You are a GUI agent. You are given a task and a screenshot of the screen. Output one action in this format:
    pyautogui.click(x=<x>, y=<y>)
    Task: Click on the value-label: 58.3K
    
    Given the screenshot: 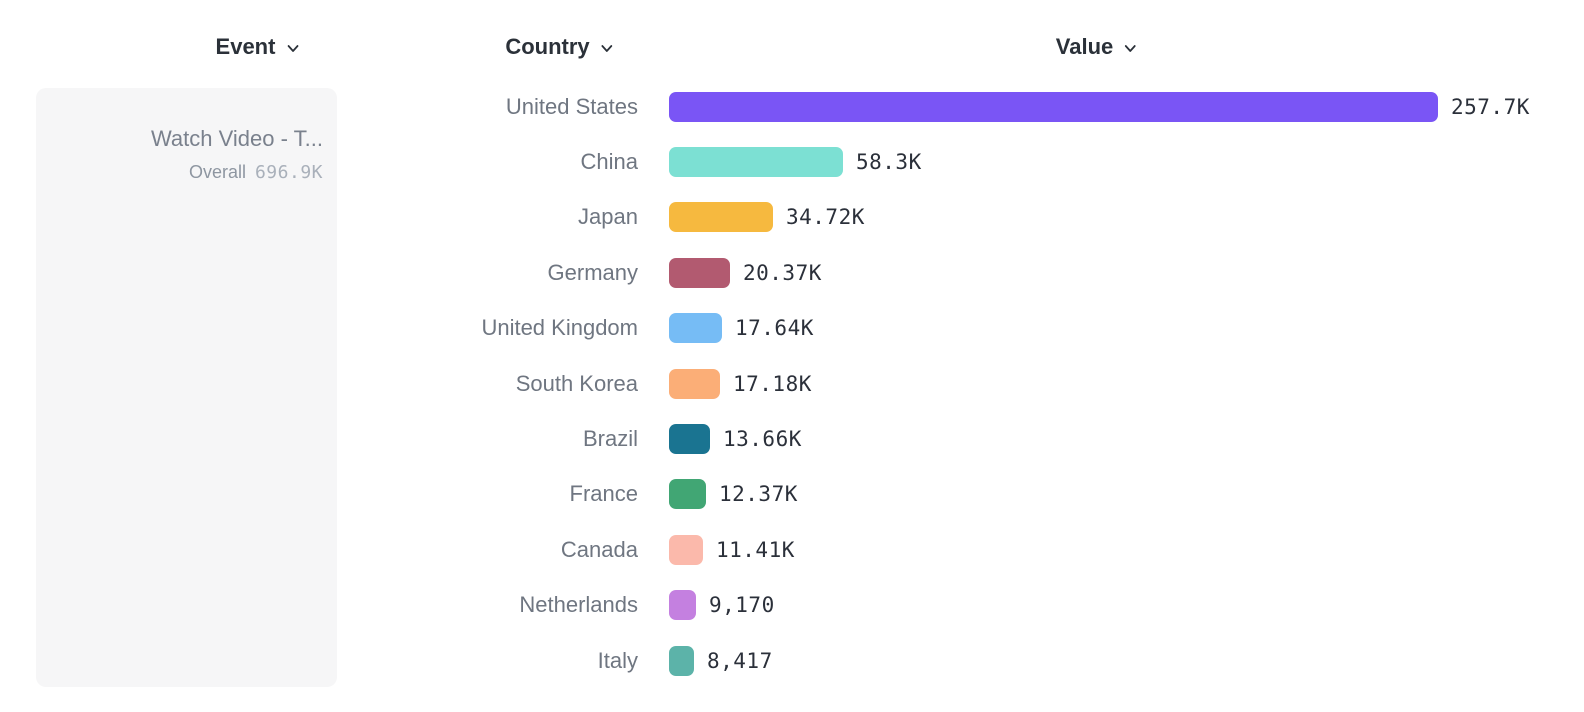 What is the action you would take?
    pyautogui.click(x=889, y=162)
    